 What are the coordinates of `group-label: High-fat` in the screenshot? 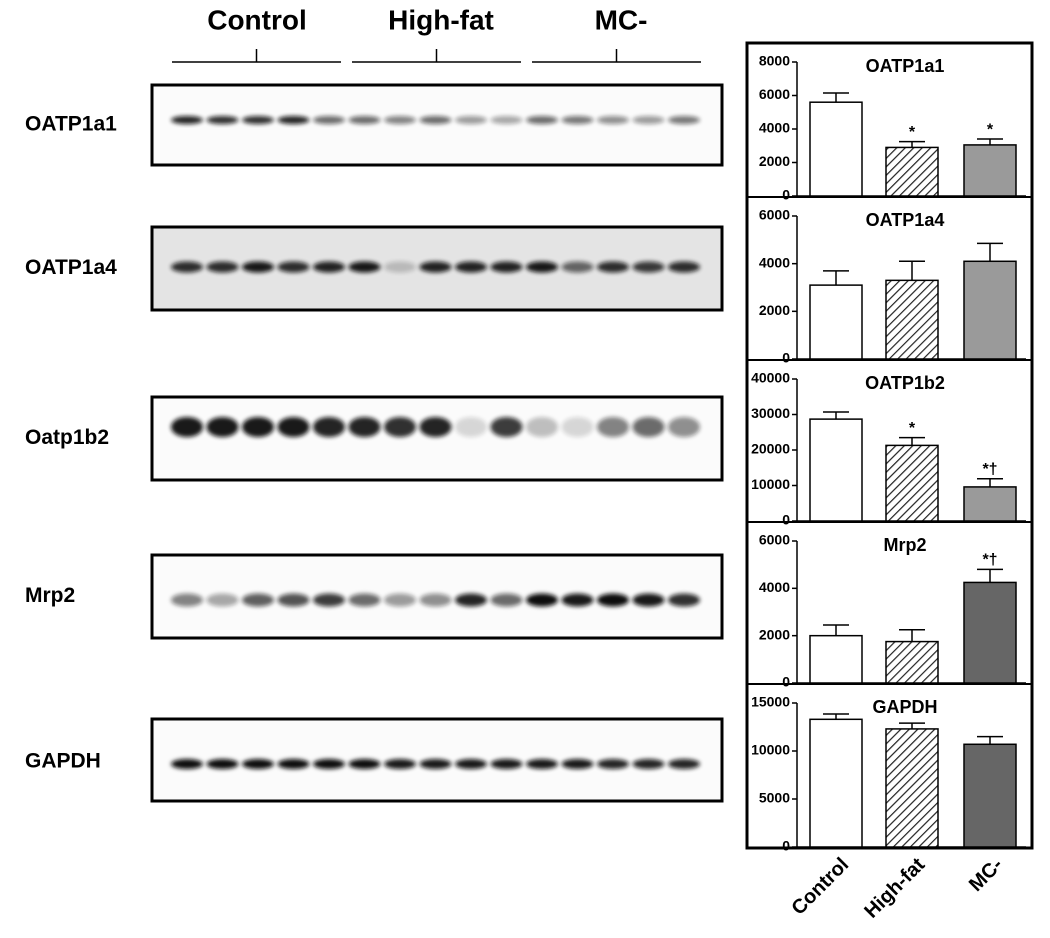 It's located at (441, 19).